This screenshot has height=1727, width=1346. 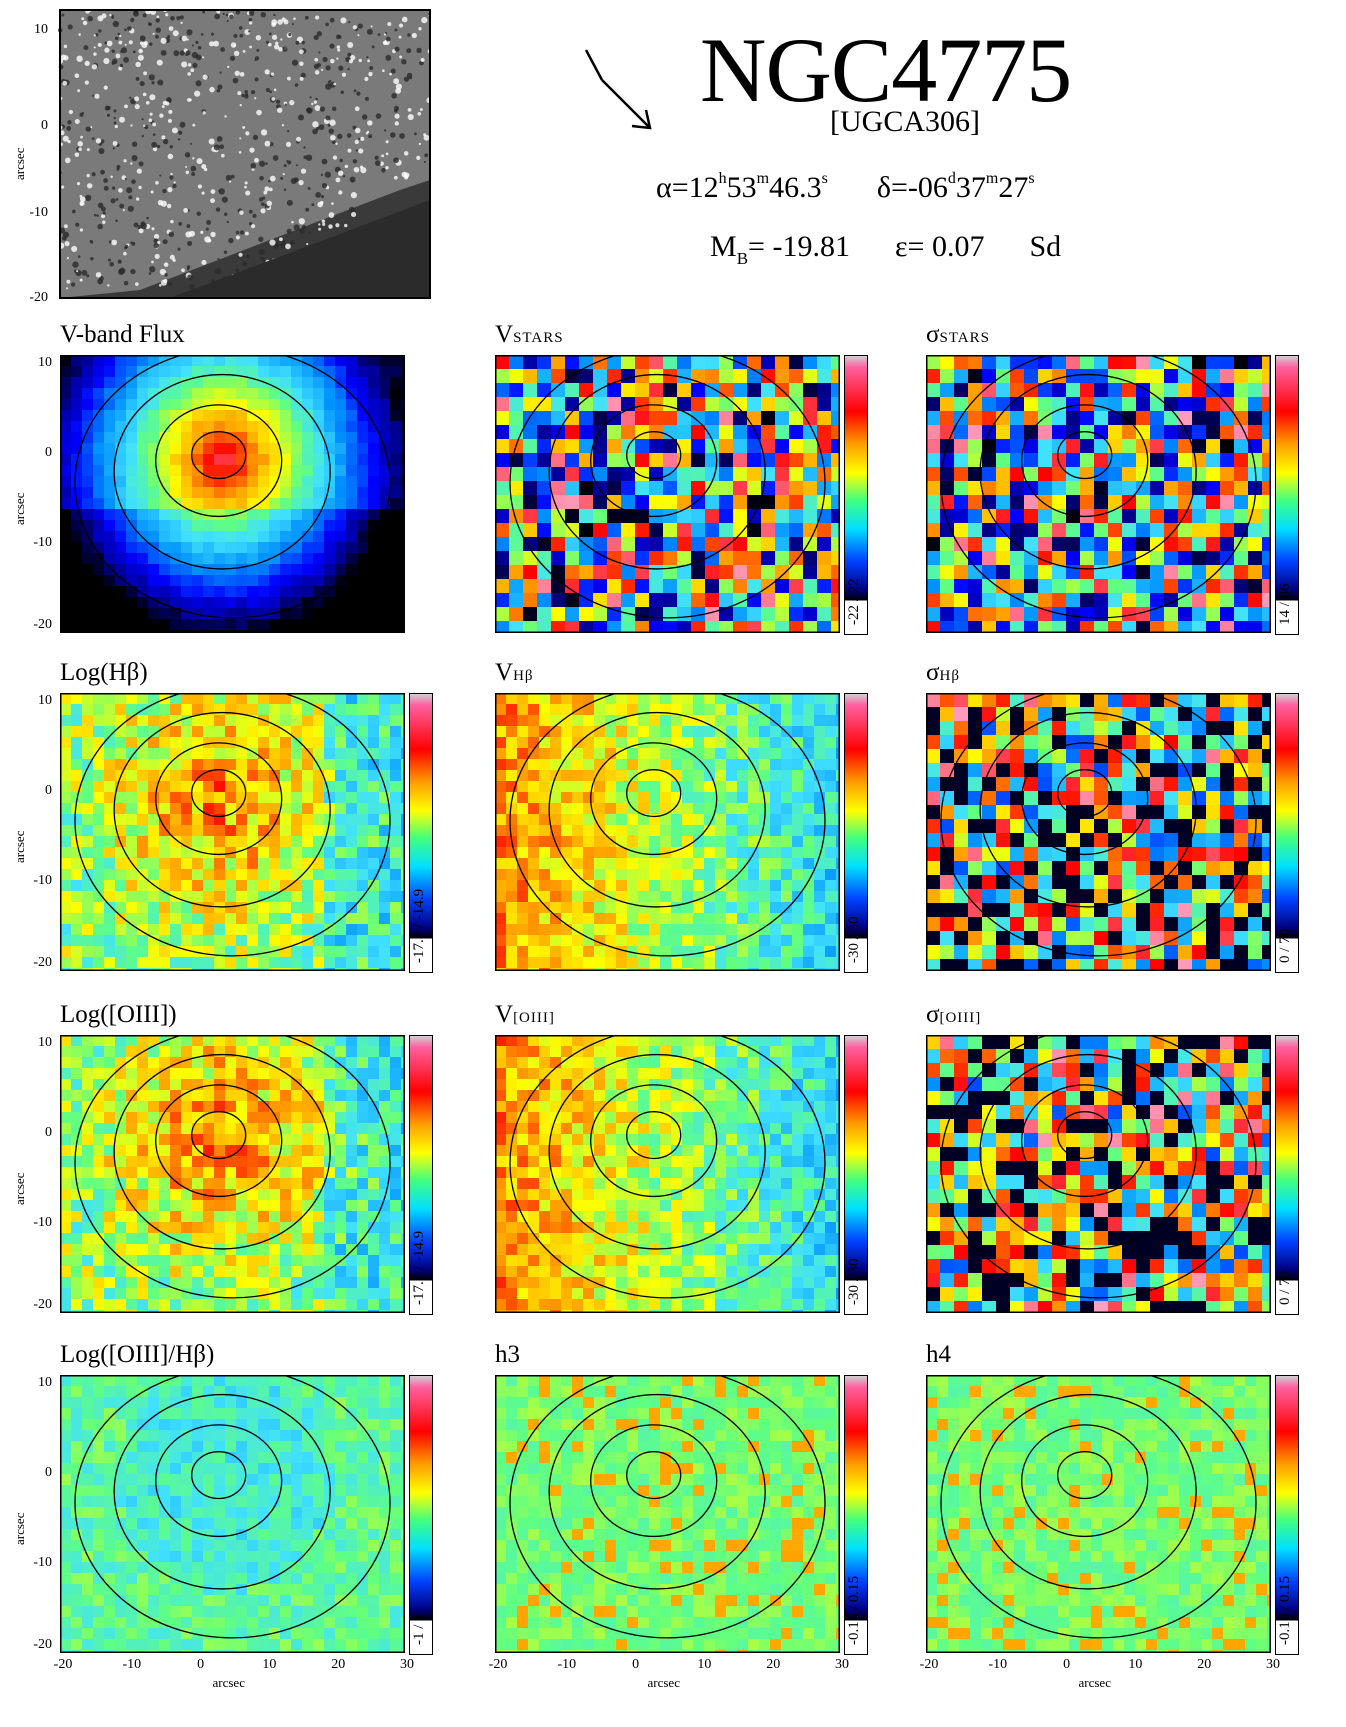 What do you see at coordinates (905, 121) in the screenshot?
I see `galaxy-alt-name: [UGCA306]` at bounding box center [905, 121].